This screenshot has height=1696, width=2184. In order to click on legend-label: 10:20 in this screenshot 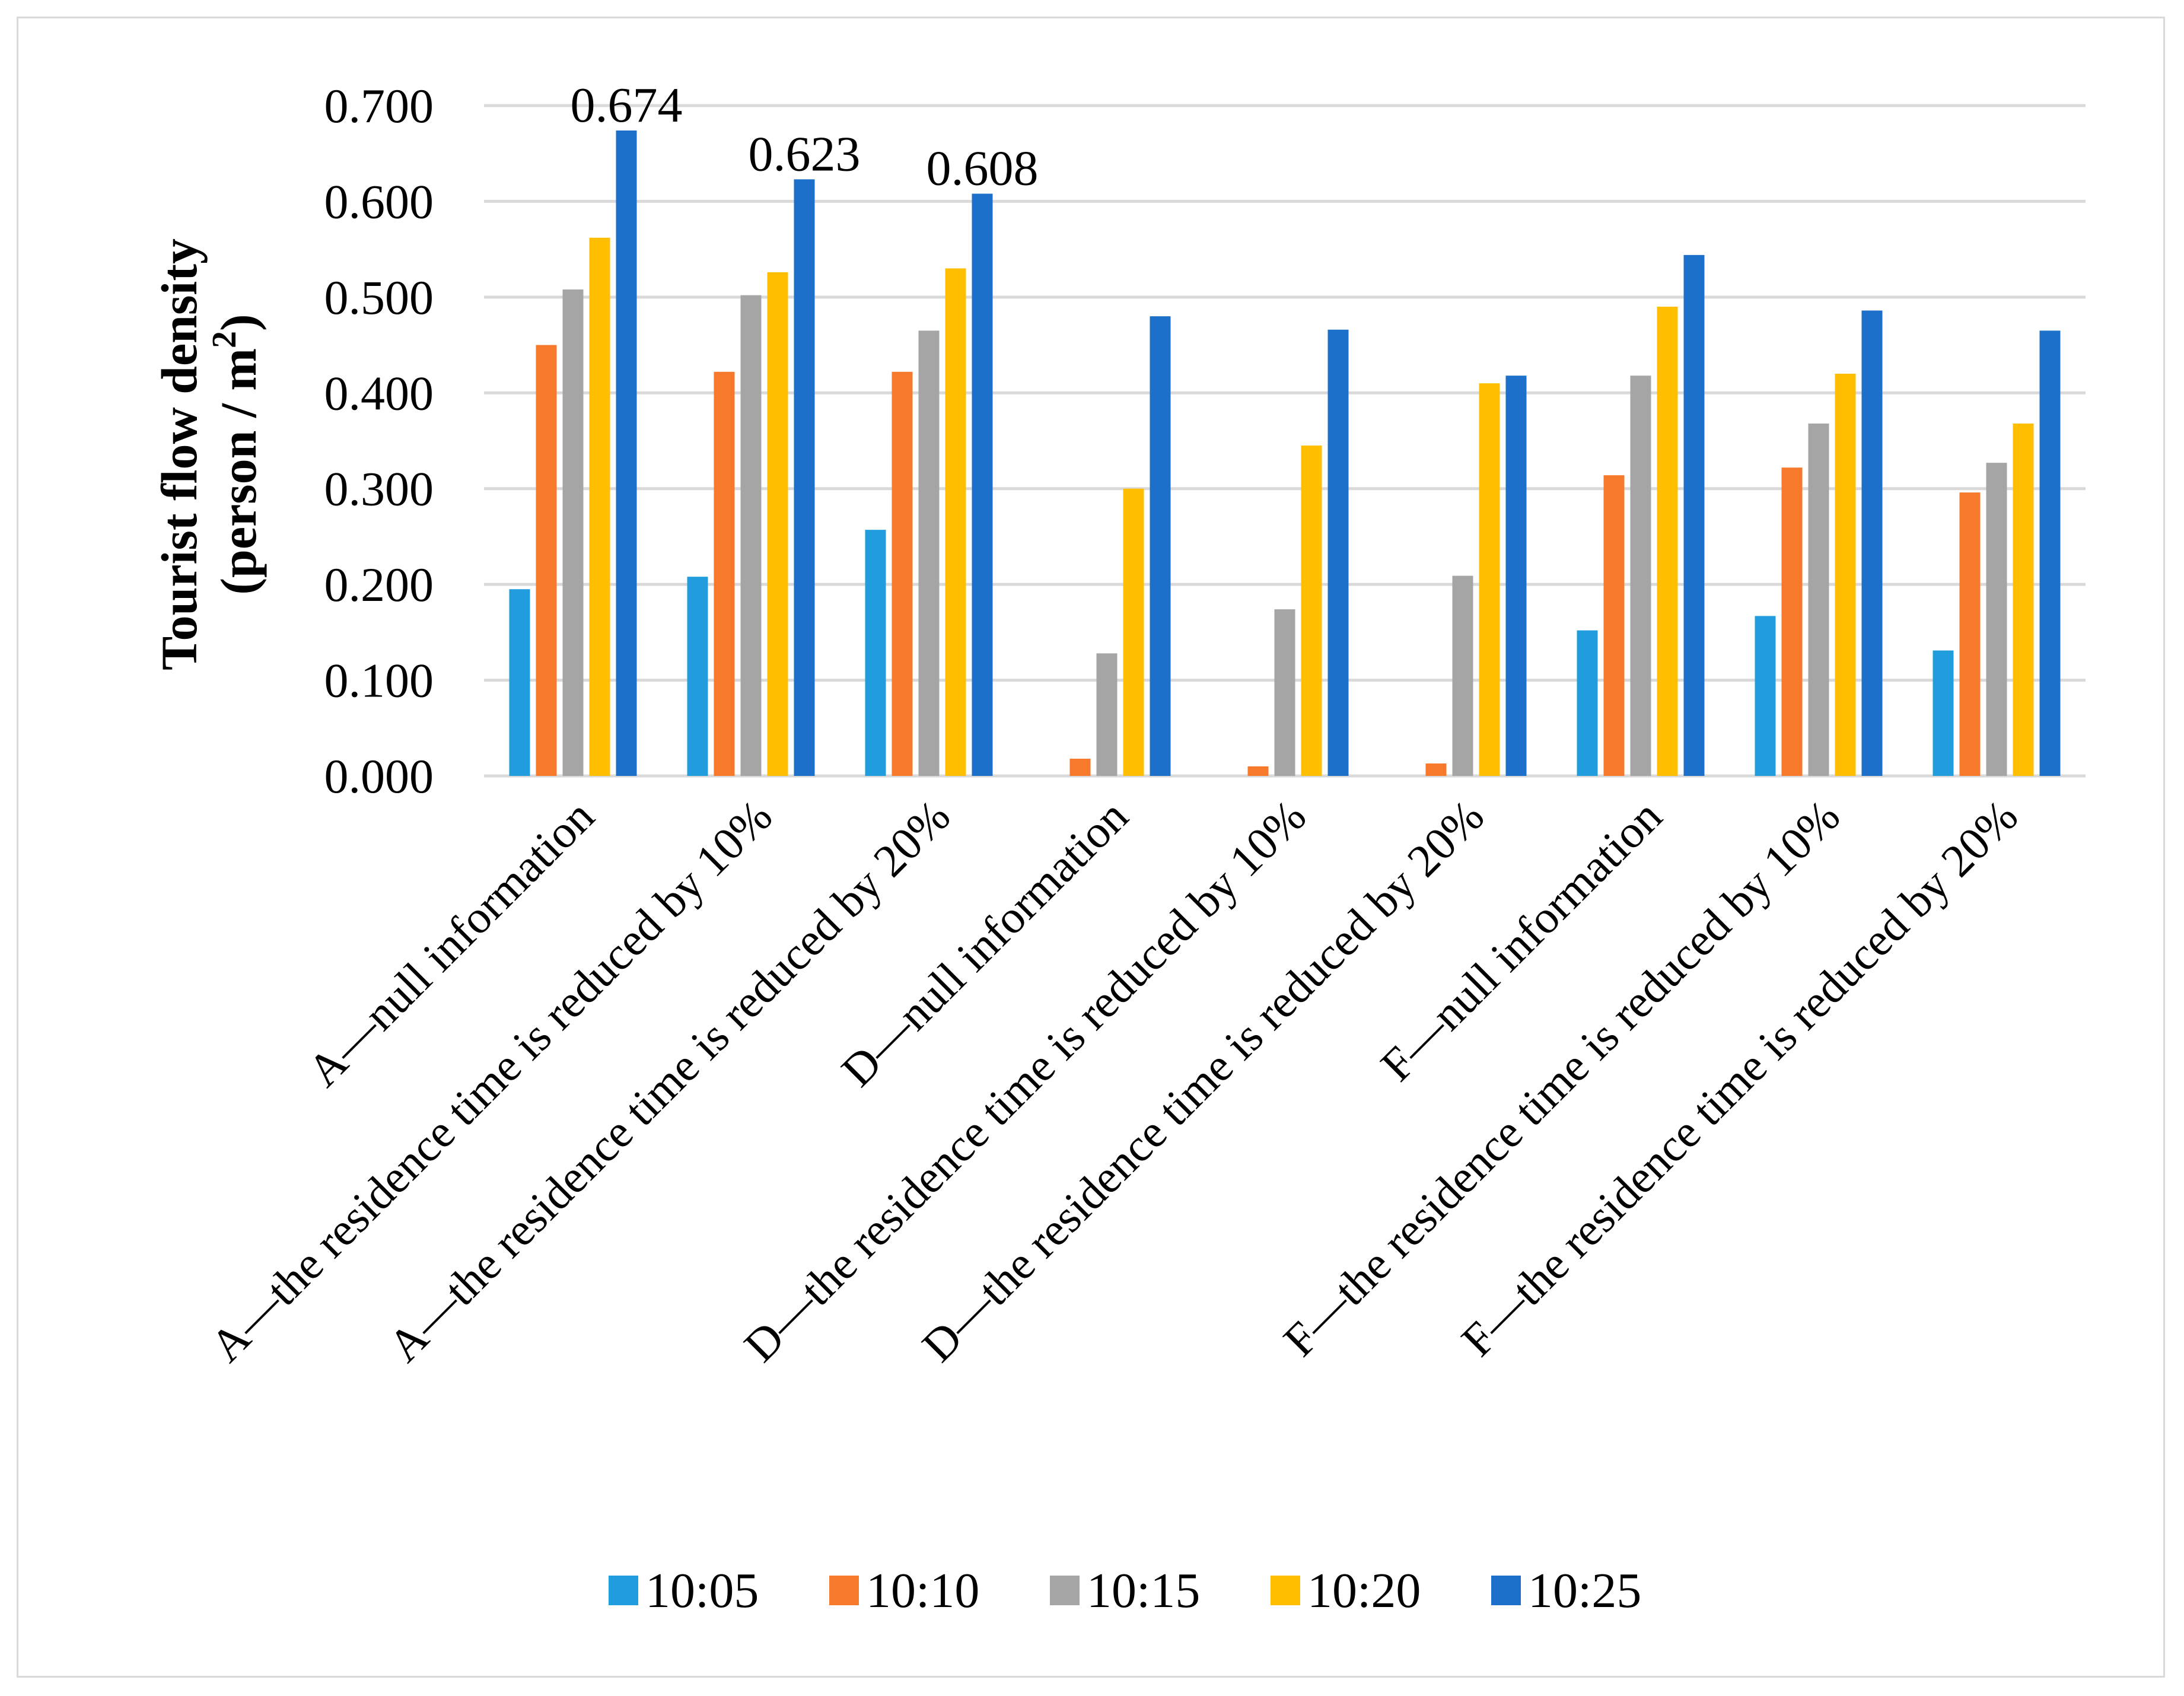, I will do `click(1364, 1590)`.